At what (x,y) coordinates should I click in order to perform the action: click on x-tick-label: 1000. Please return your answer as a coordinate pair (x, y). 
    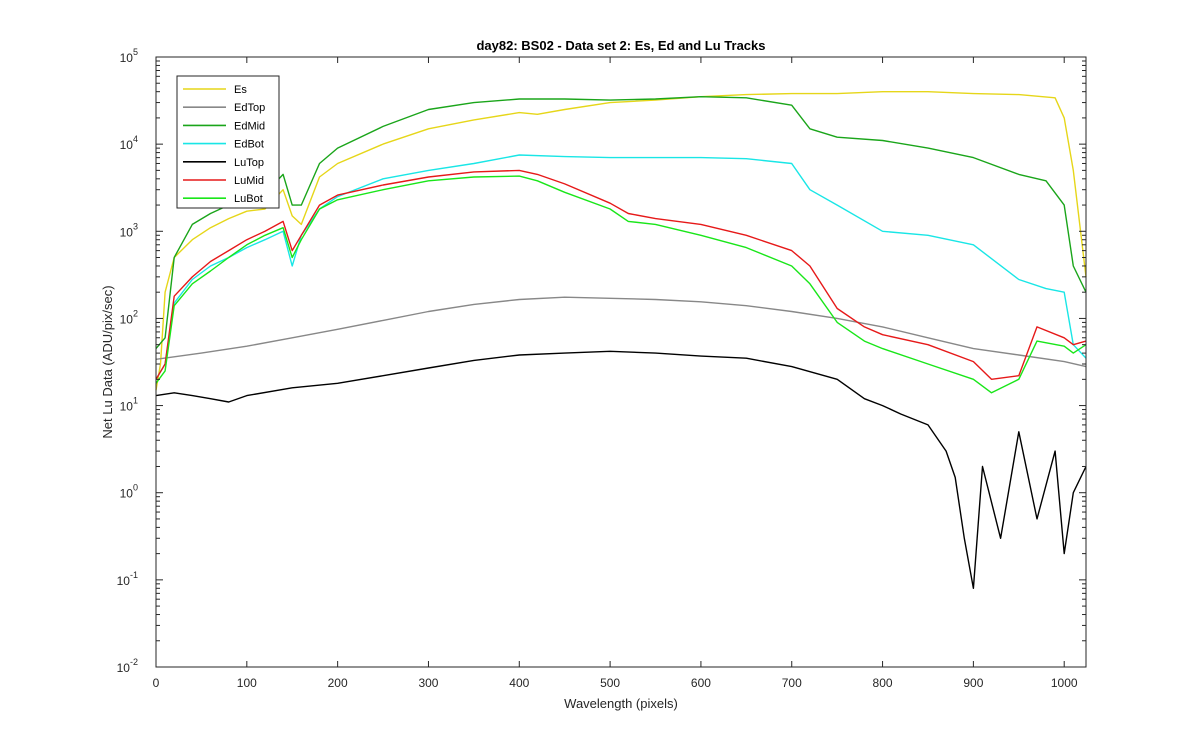
    Looking at the image, I should click on (1064, 683).